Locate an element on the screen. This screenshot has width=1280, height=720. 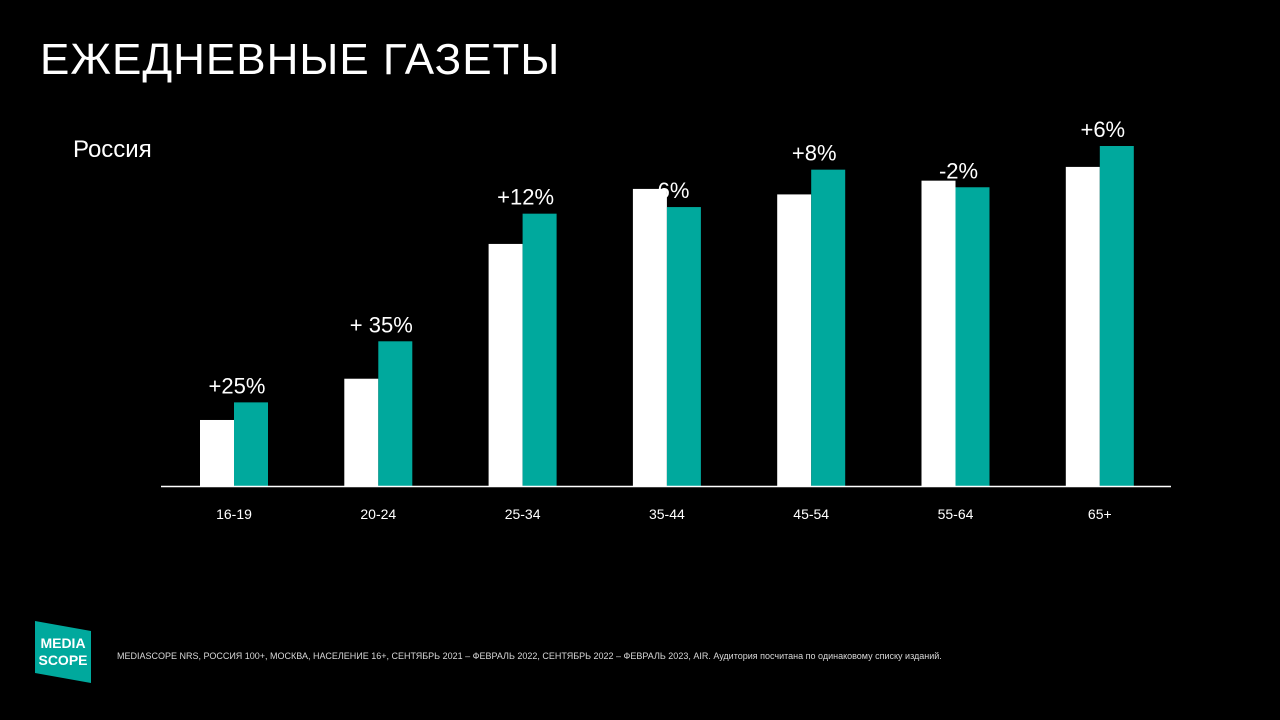
logo-shape is located at coordinates (63, 652).